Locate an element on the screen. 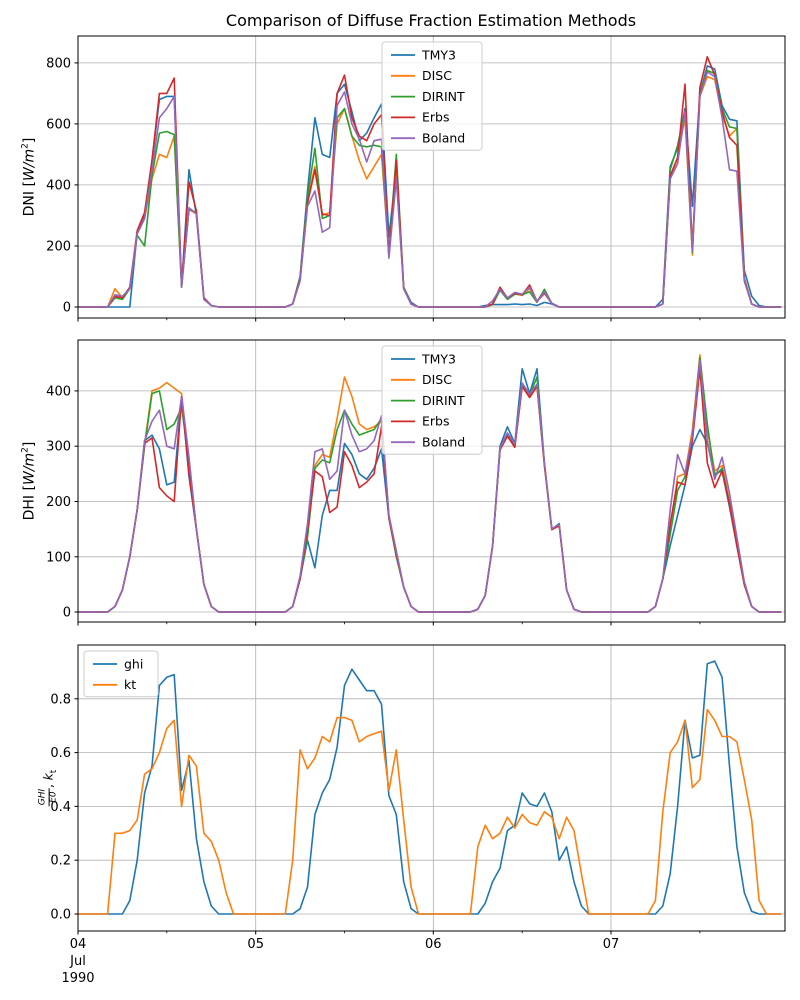 The image size is (800, 1000). x-tick-label: 06 is located at coordinates (433, 944).